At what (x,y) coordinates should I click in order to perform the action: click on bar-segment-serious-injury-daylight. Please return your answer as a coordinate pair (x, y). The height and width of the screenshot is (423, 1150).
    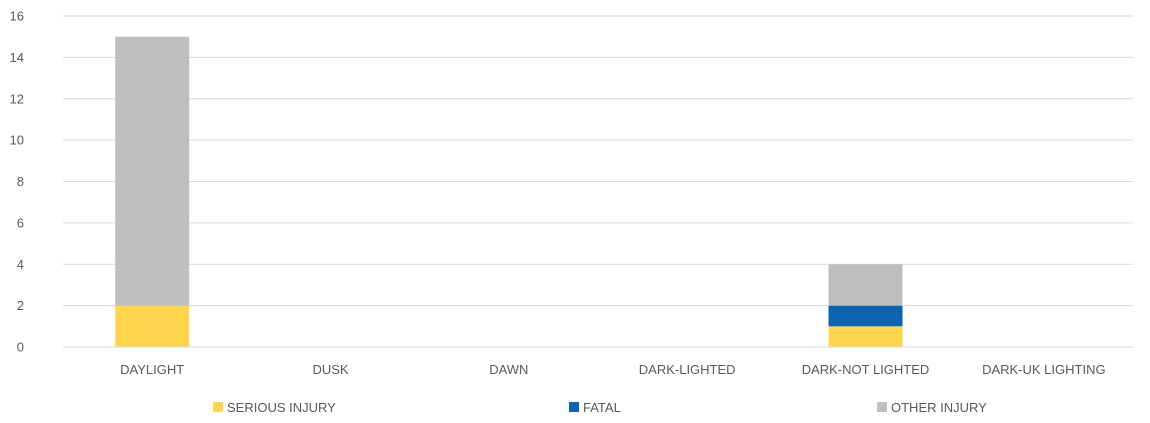
    Looking at the image, I should click on (152, 326).